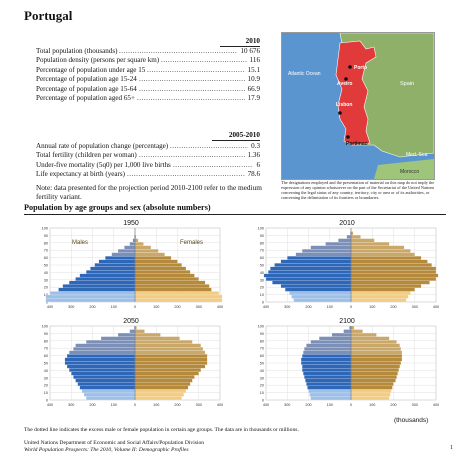 The height and width of the screenshot is (465, 465). Describe the element at coordinates (262, 273) in the screenshot. I see `y-tick-label: 40` at that location.